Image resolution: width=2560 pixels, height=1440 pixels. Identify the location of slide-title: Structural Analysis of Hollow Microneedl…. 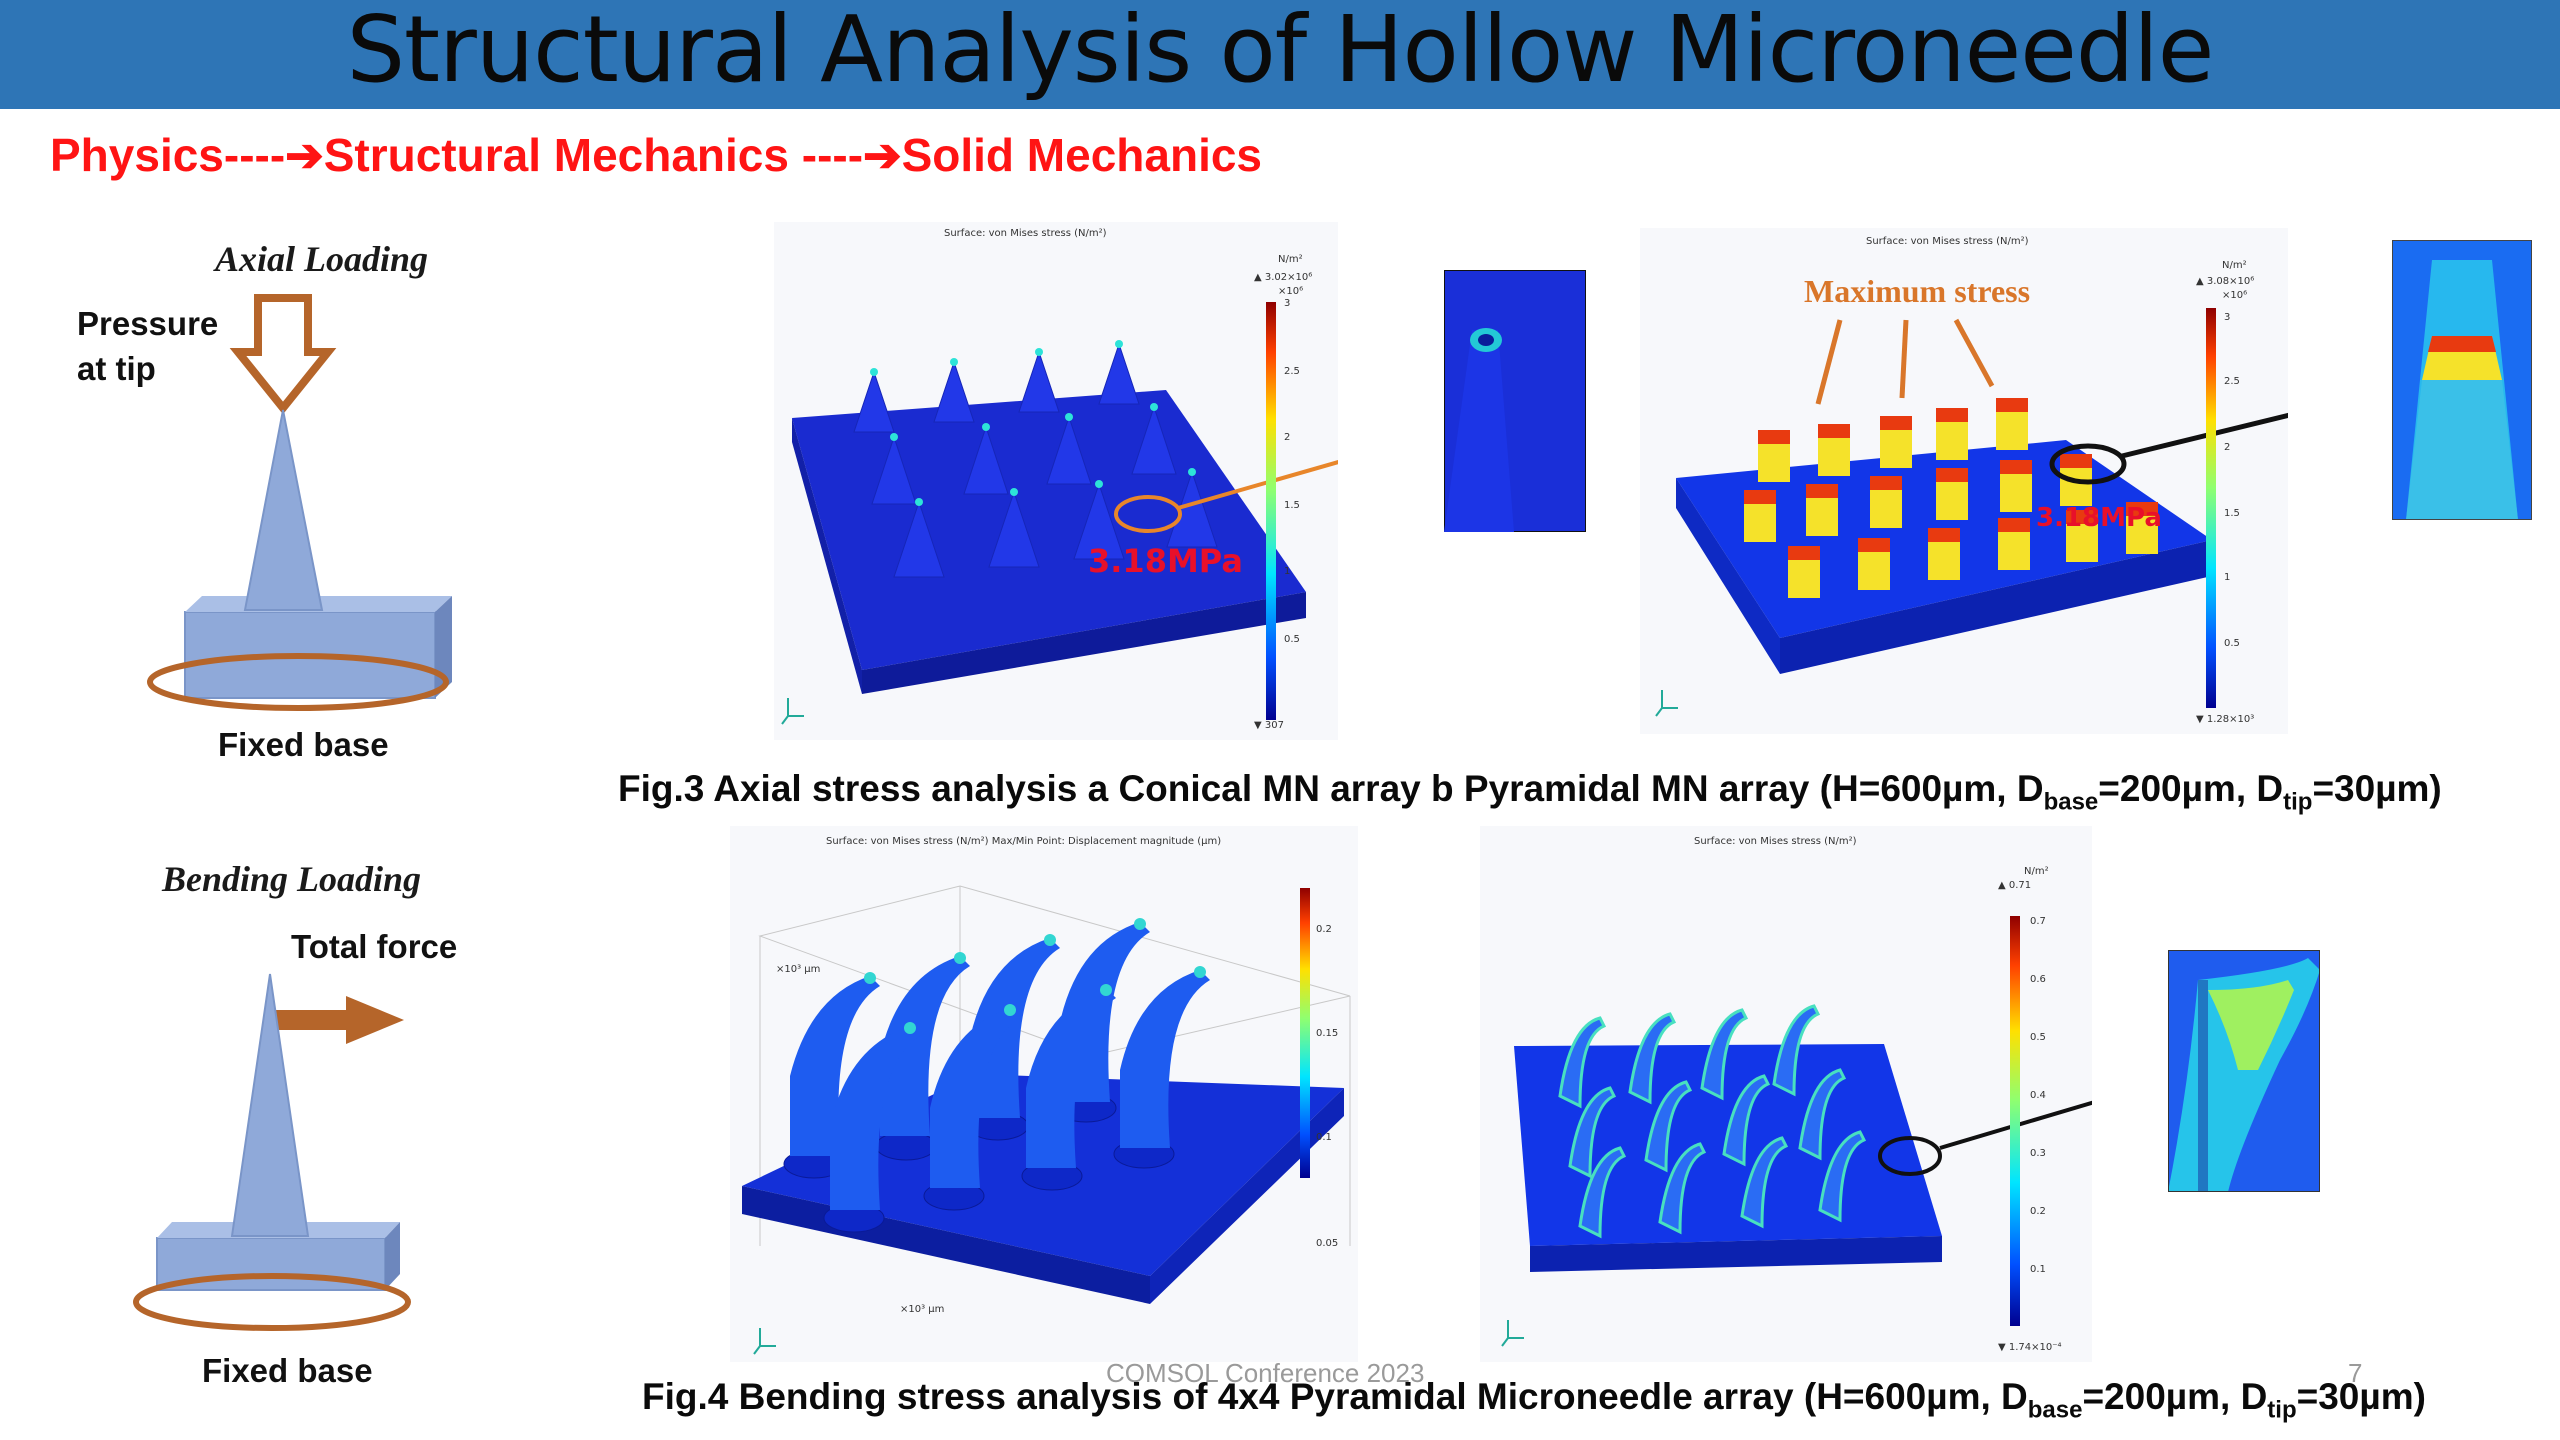
(1280, 51).